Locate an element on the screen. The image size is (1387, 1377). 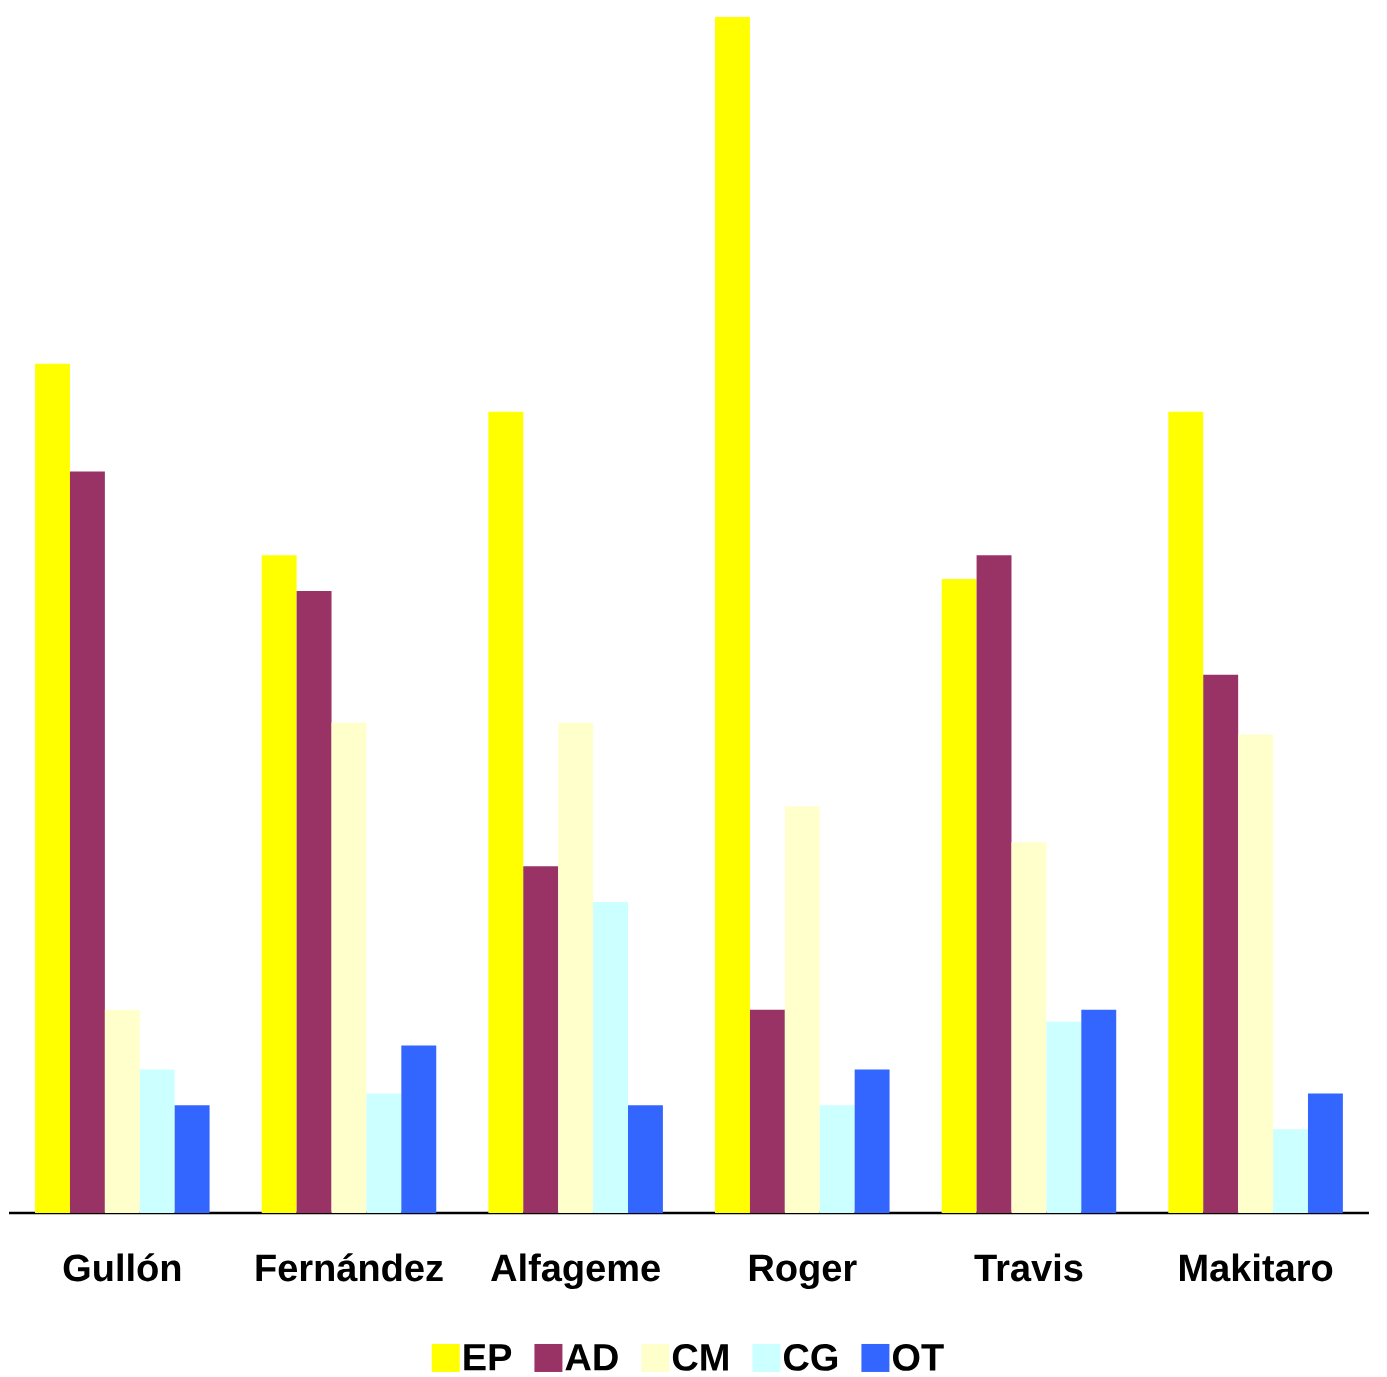
legend-label: AD is located at coordinates (591, 1357).